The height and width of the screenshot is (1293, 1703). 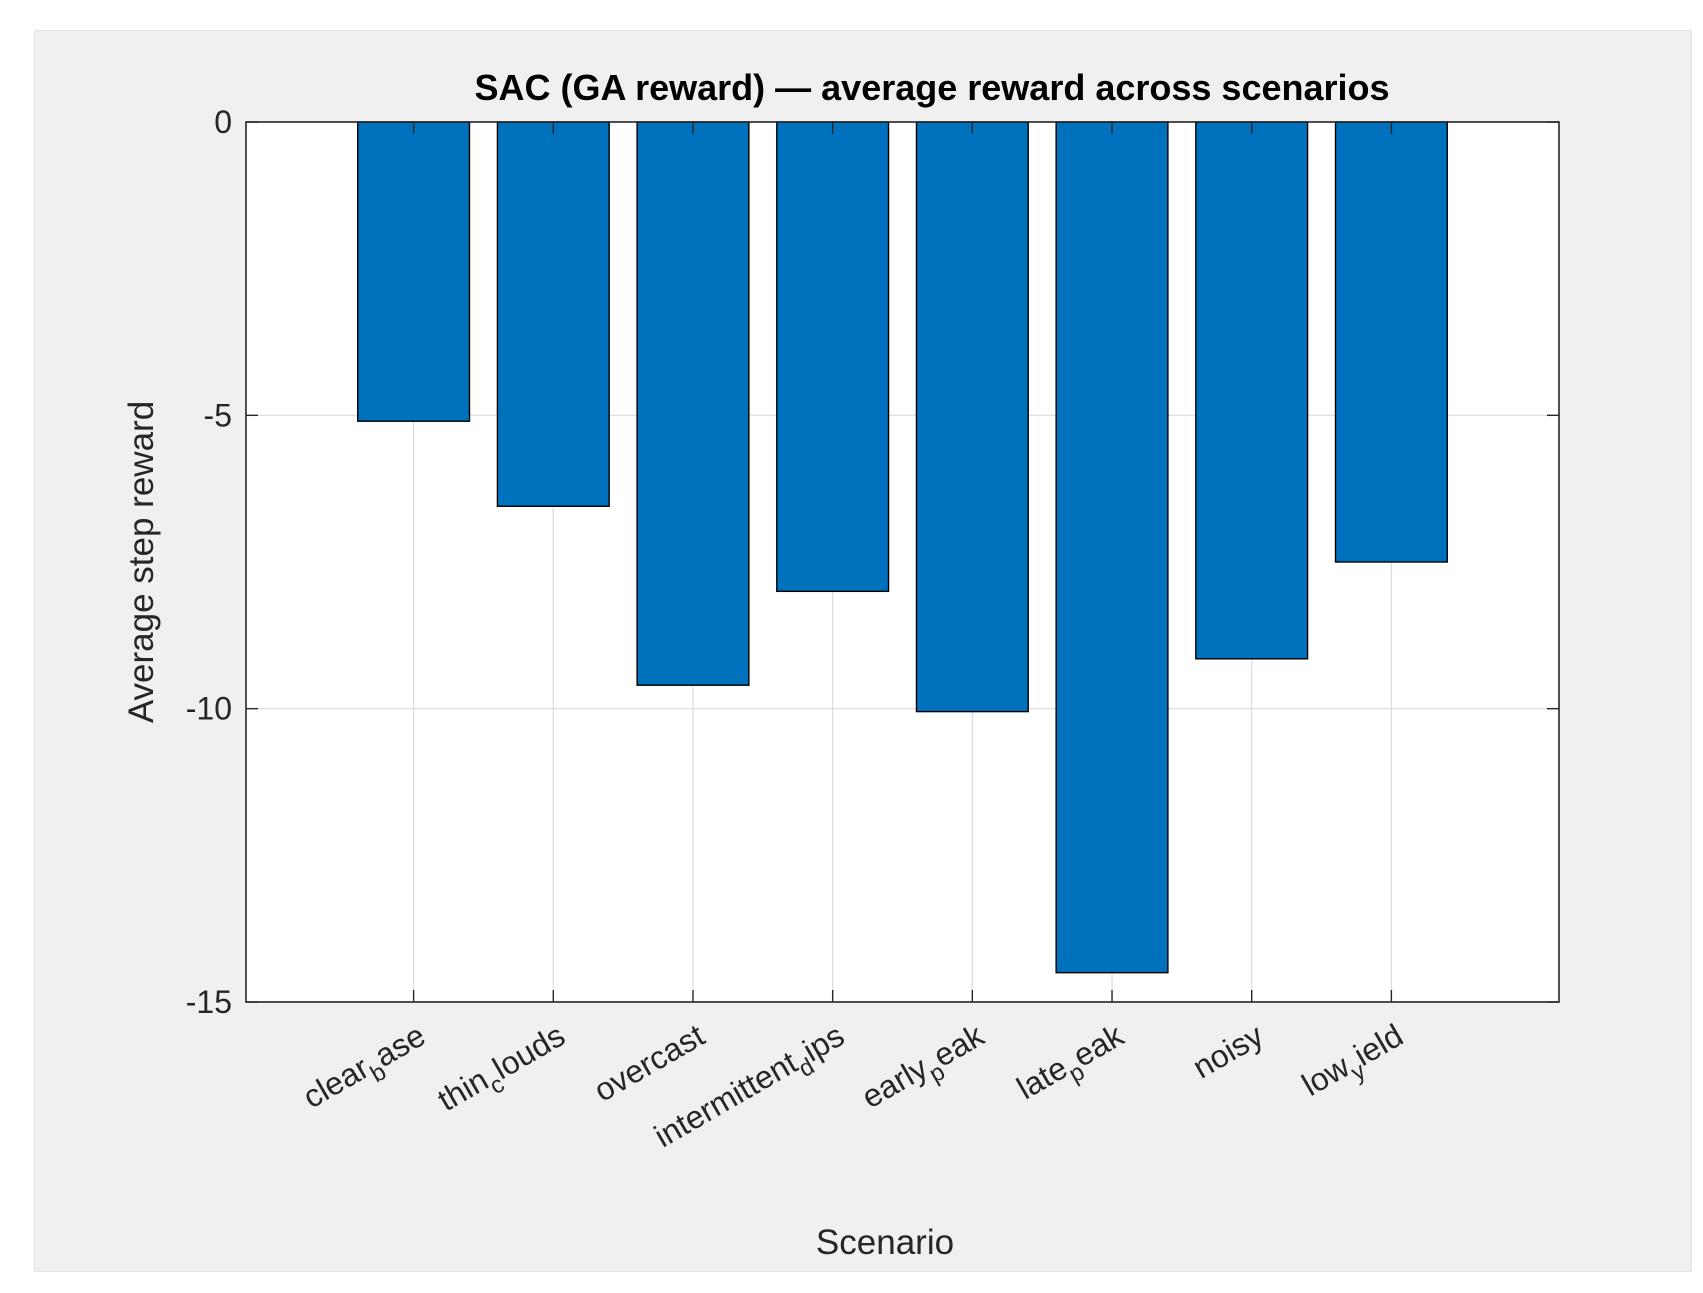 What do you see at coordinates (885, 1242) in the screenshot?
I see `x-axis-title: Scenario` at bounding box center [885, 1242].